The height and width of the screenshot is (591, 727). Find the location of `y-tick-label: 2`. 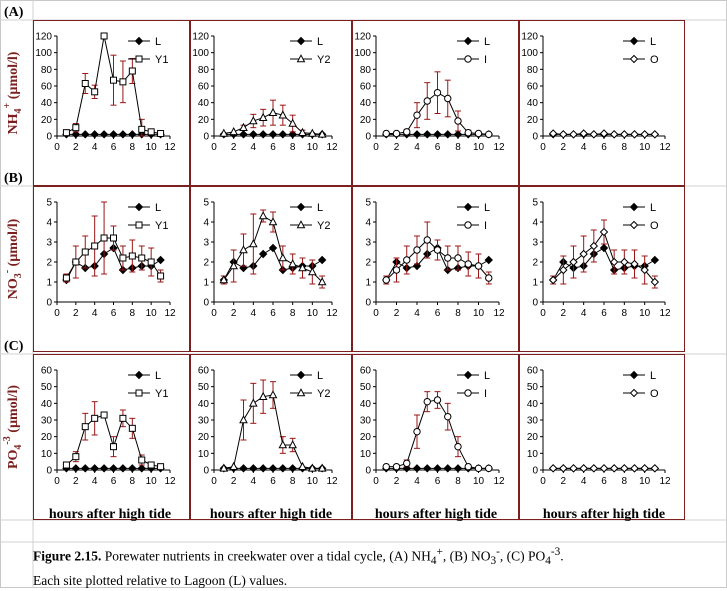

y-tick-label: 2 is located at coordinates (535, 263).